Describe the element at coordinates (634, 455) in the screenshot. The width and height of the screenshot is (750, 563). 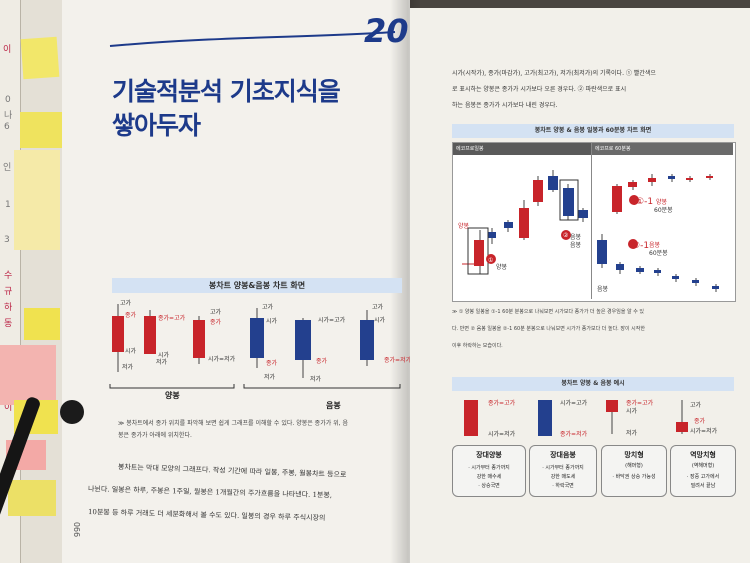
I see `example-title: 망치형` at that location.